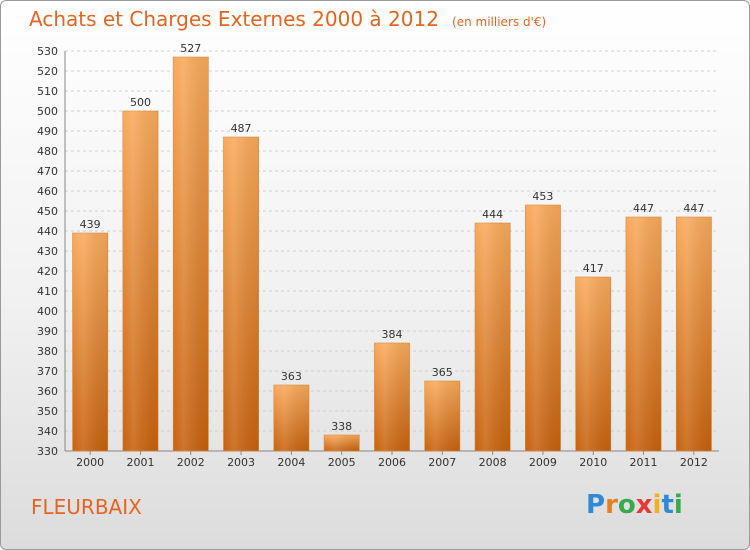 The image size is (750, 550). What do you see at coordinates (47, 111) in the screenshot?
I see `y-tick-label: 500` at bounding box center [47, 111].